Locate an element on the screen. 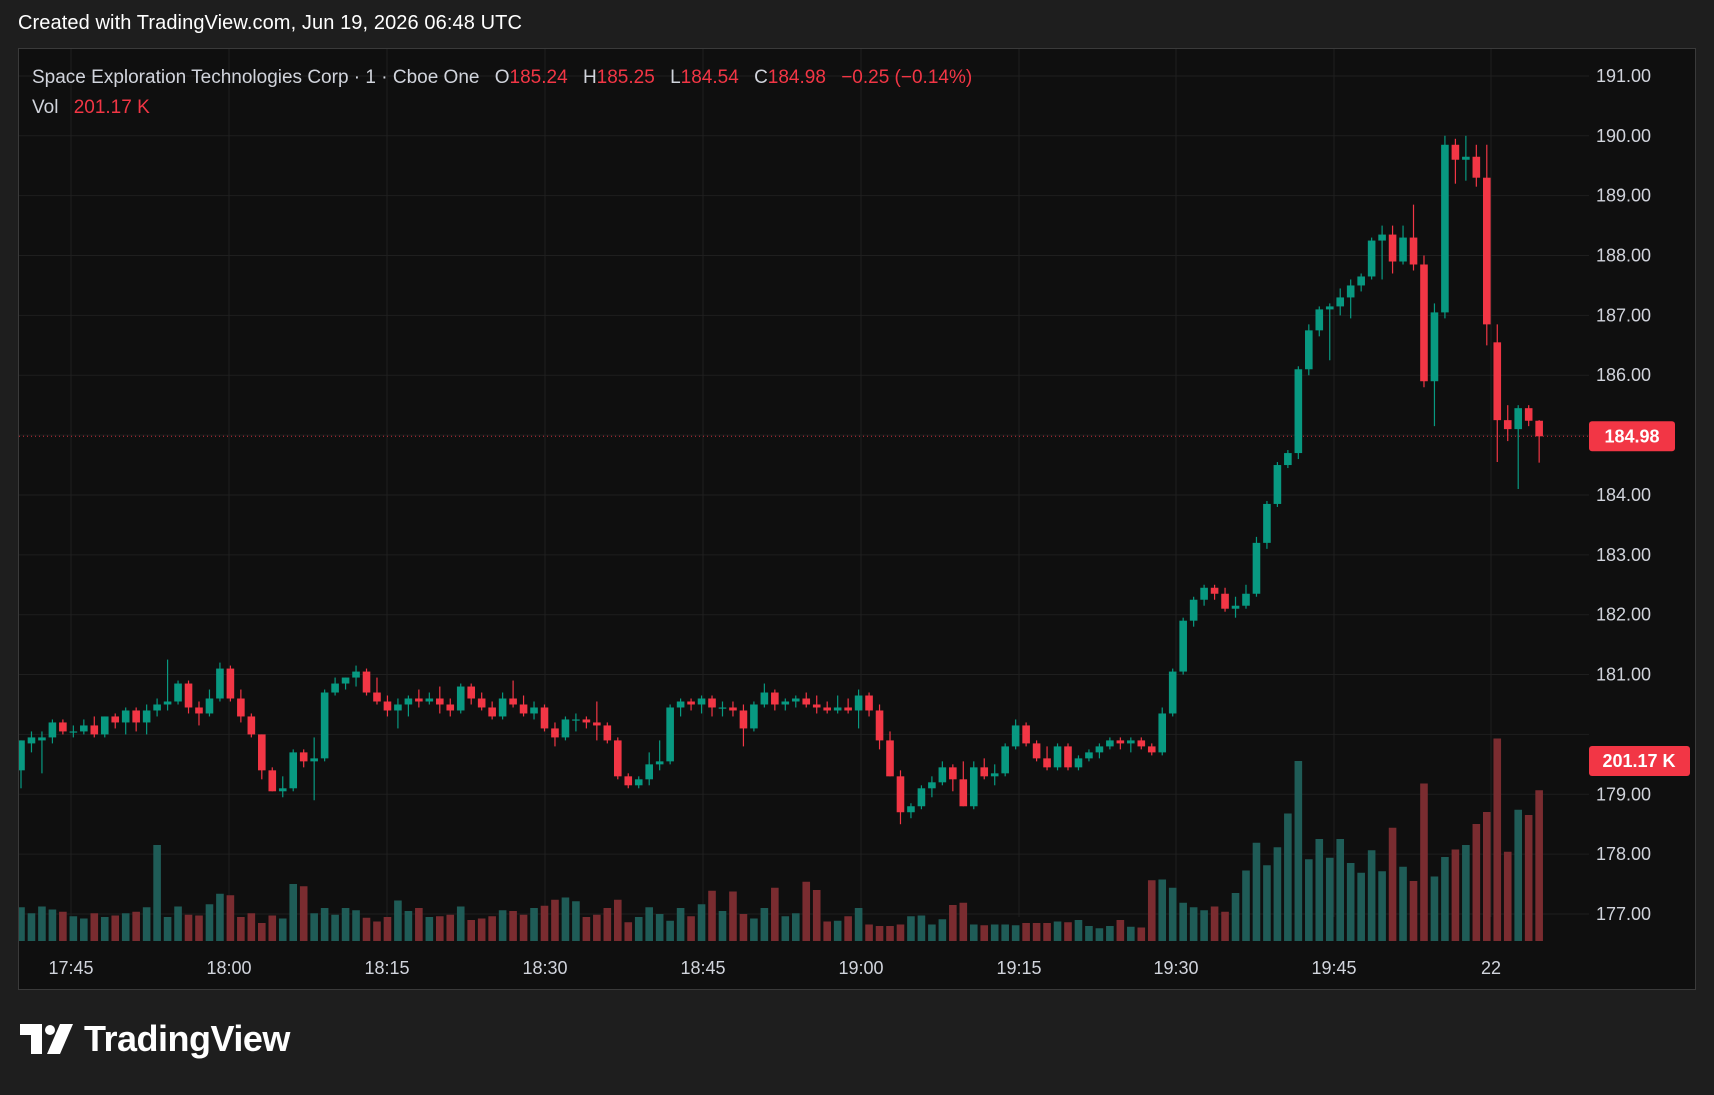 The width and height of the screenshot is (1714, 1095). tradingview-logo: TradingView is located at coordinates (155, 1039).